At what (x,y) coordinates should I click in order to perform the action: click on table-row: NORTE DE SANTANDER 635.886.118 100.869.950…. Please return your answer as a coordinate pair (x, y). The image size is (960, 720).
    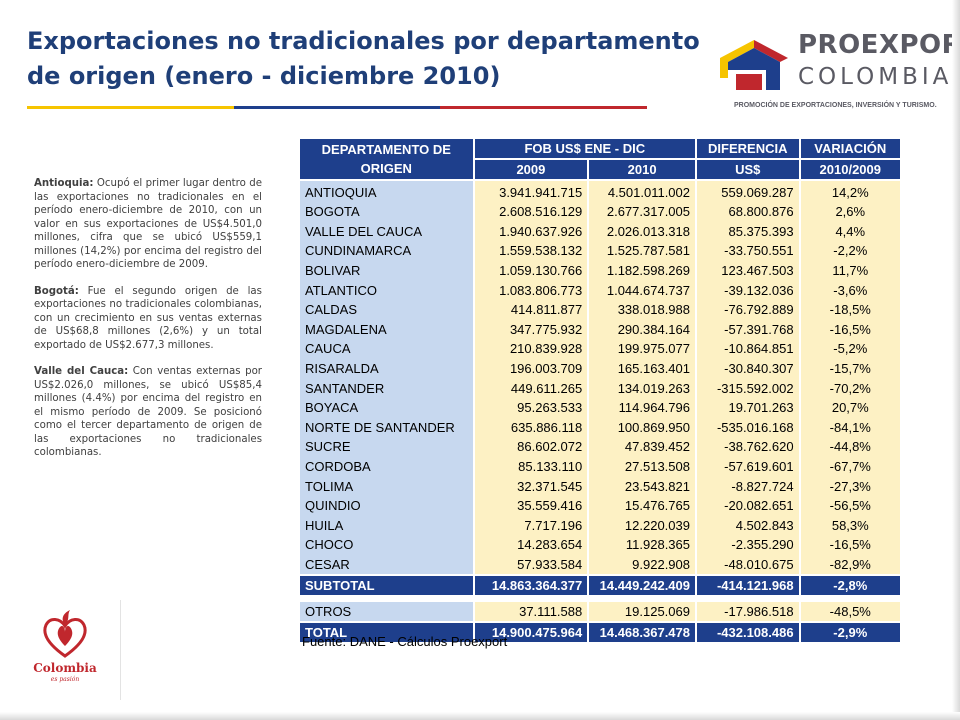
    Looking at the image, I should click on (600, 427).